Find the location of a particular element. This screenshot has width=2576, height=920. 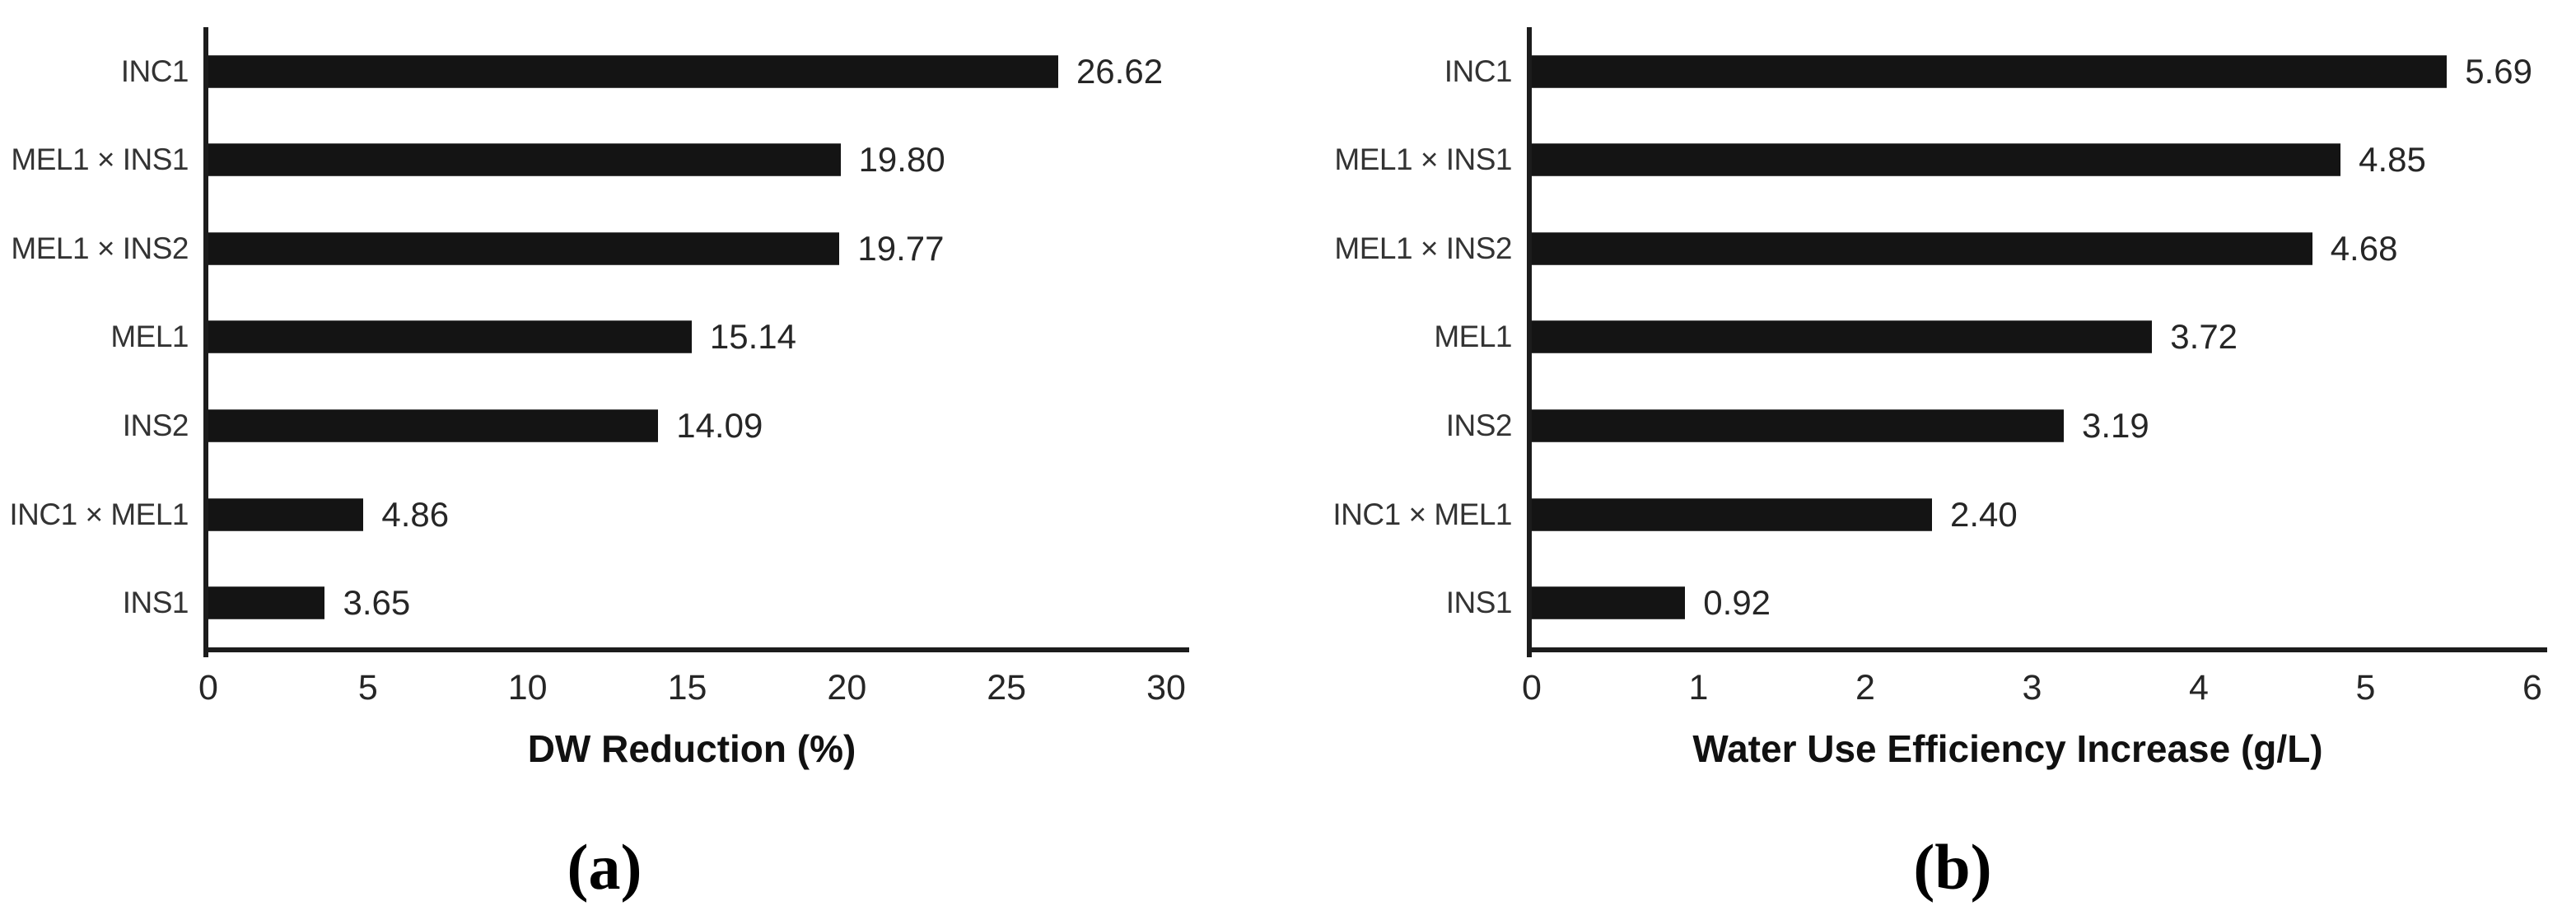

value-label: 15.14 is located at coordinates (753, 337).